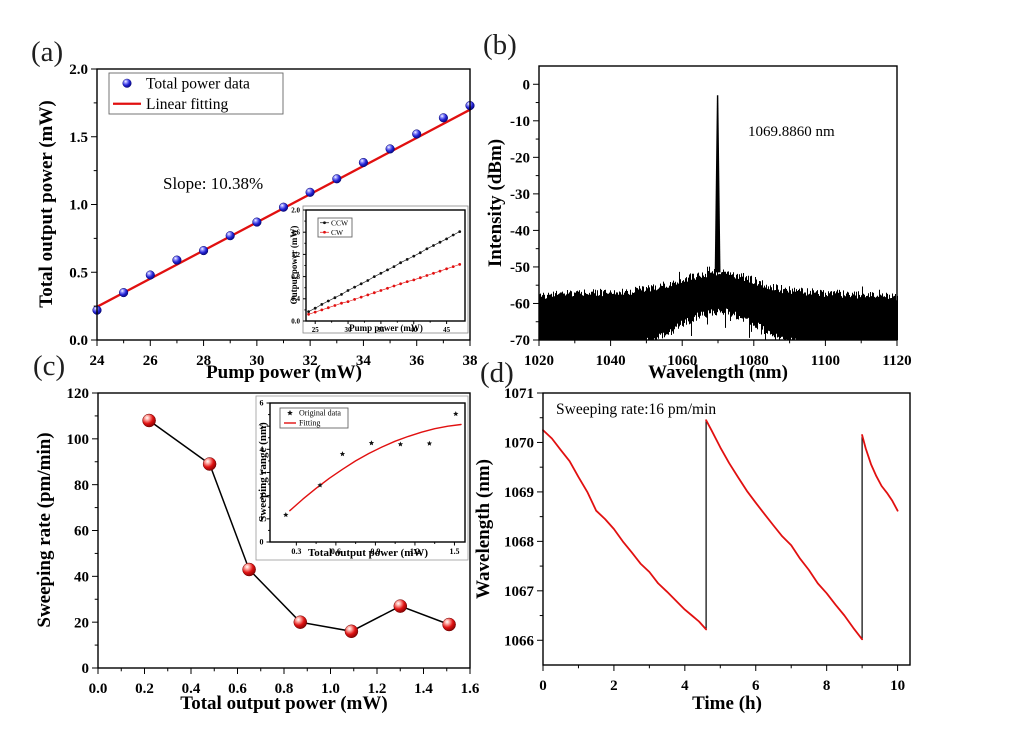 Image resolution: width=1027 pixels, height=729 pixels. I want to click on svg-text: -30, so click(520, 195).